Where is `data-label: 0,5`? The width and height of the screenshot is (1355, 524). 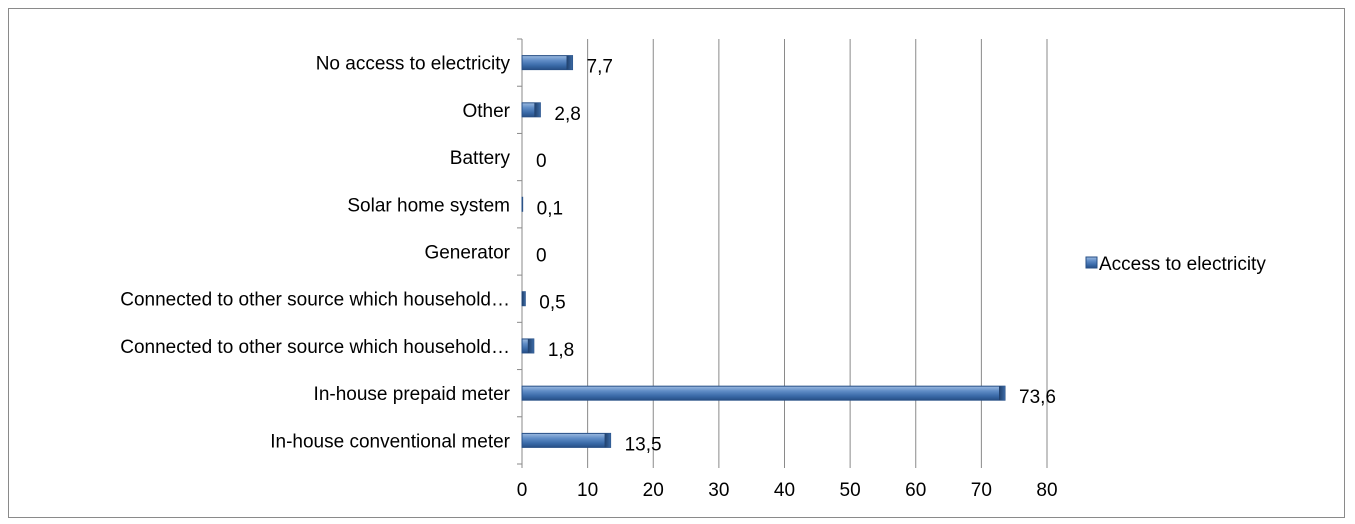 data-label: 0,5 is located at coordinates (552, 303).